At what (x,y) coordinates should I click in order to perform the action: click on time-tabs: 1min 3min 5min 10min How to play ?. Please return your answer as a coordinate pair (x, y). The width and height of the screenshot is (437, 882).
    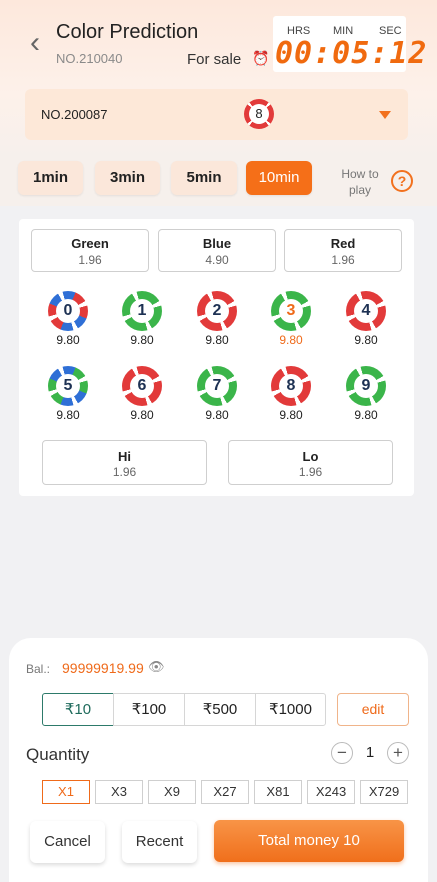
    Looking at the image, I should click on (218, 182).